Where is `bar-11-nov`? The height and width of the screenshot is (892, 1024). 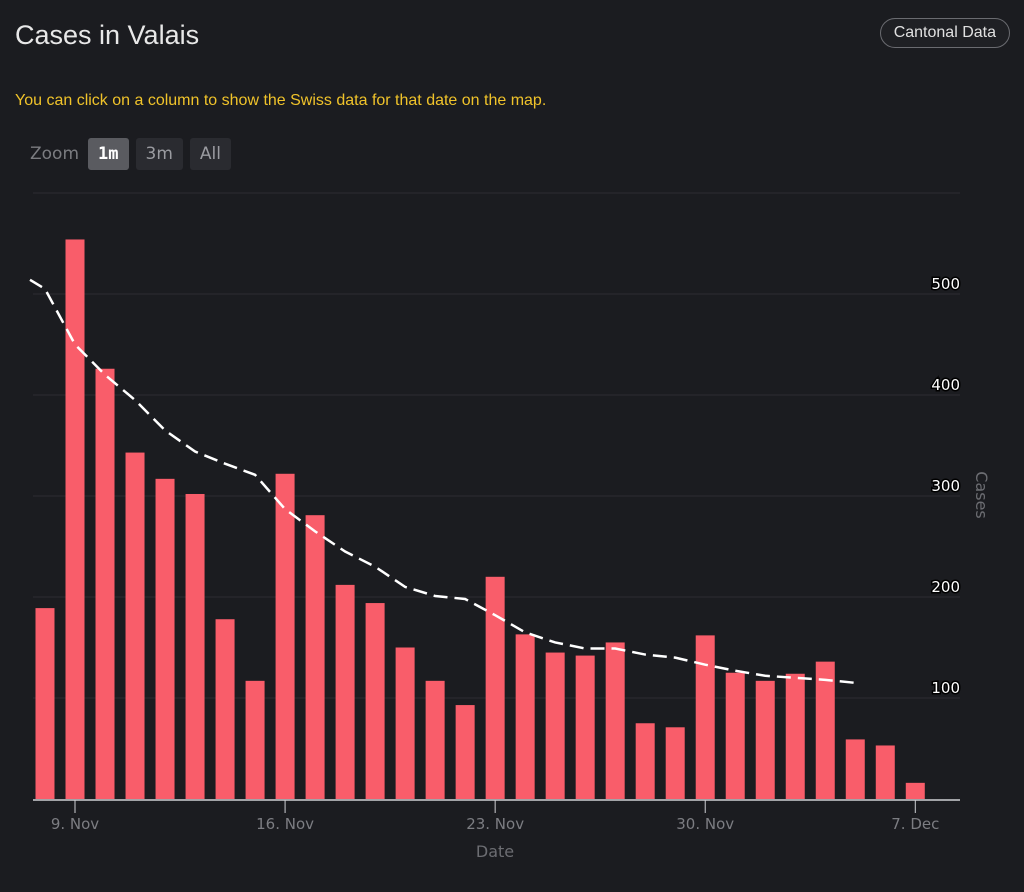 bar-11-nov is located at coordinates (135, 625).